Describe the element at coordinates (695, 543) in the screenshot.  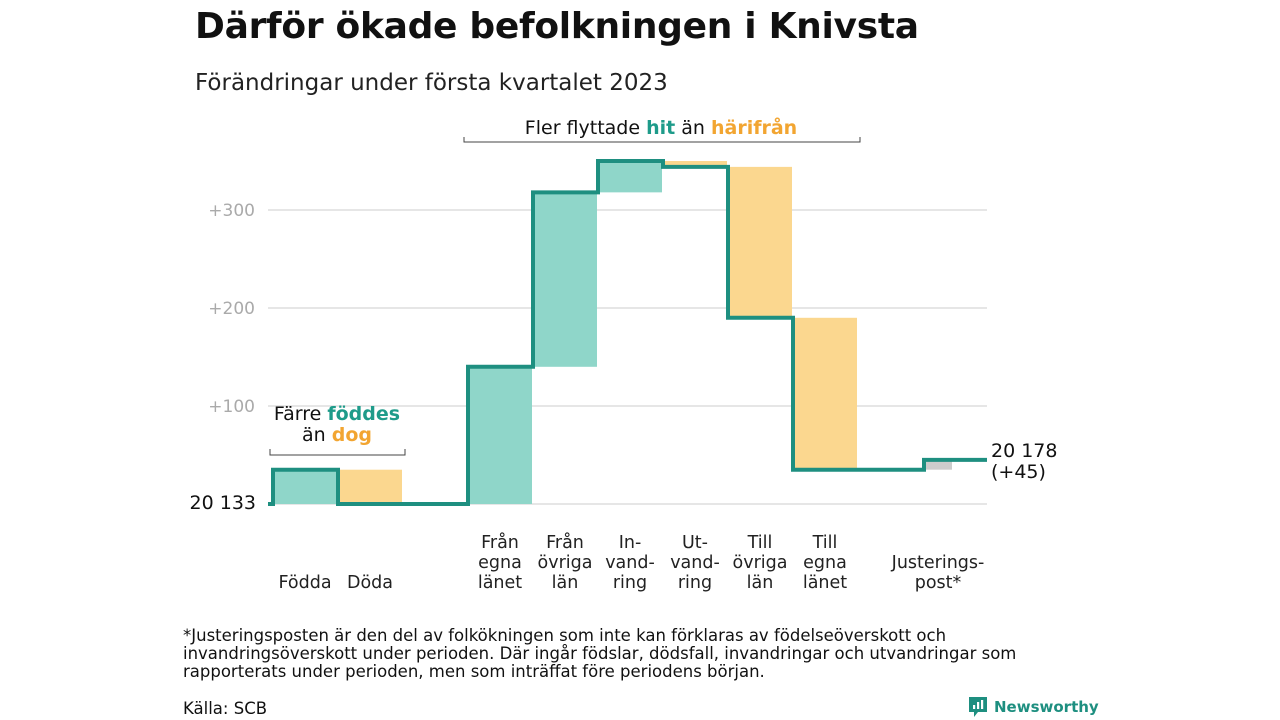
I see `category-label: Ut-` at that location.